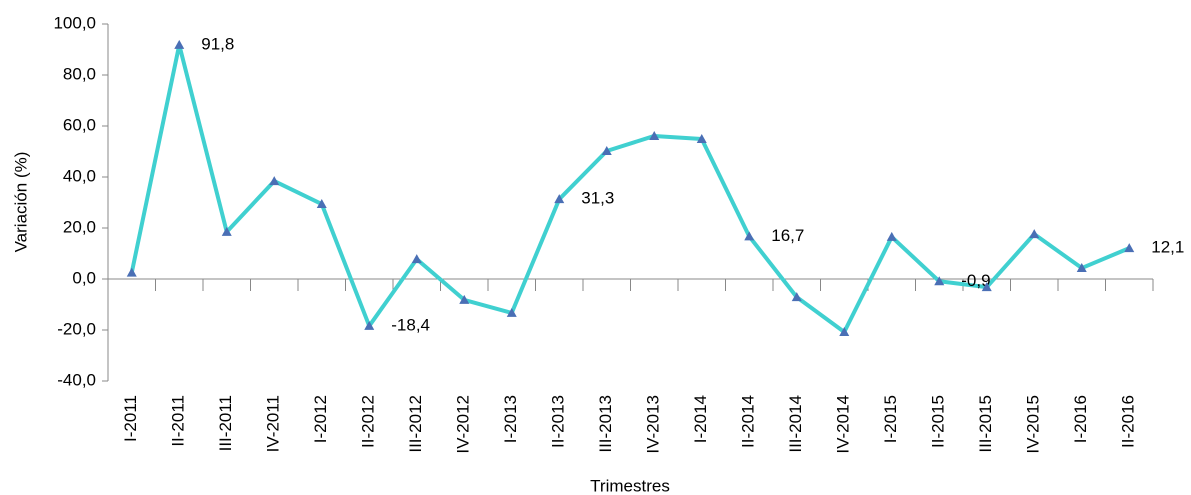  What do you see at coordinates (748, 421) in the screenshot?
I see `x-tick-label: II-2014` at bounding box center [748, 421].